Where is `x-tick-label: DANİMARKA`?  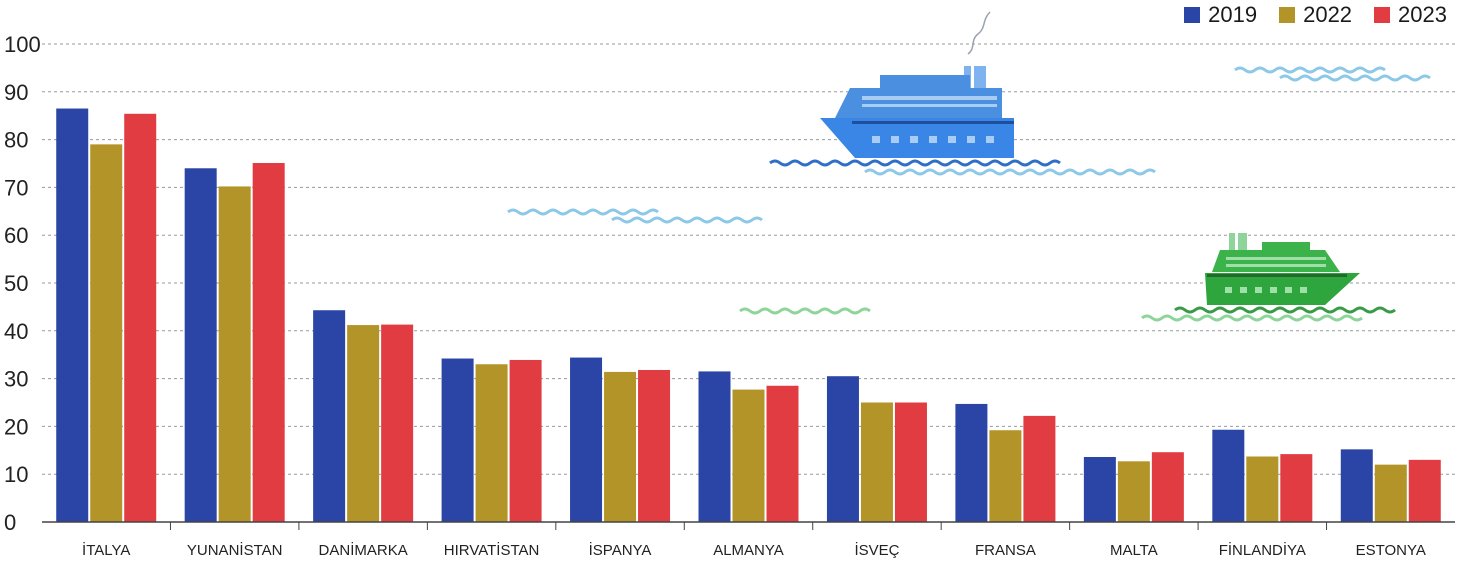 x-tick-label: DANİMARKA is located at coordinates (363, 550).